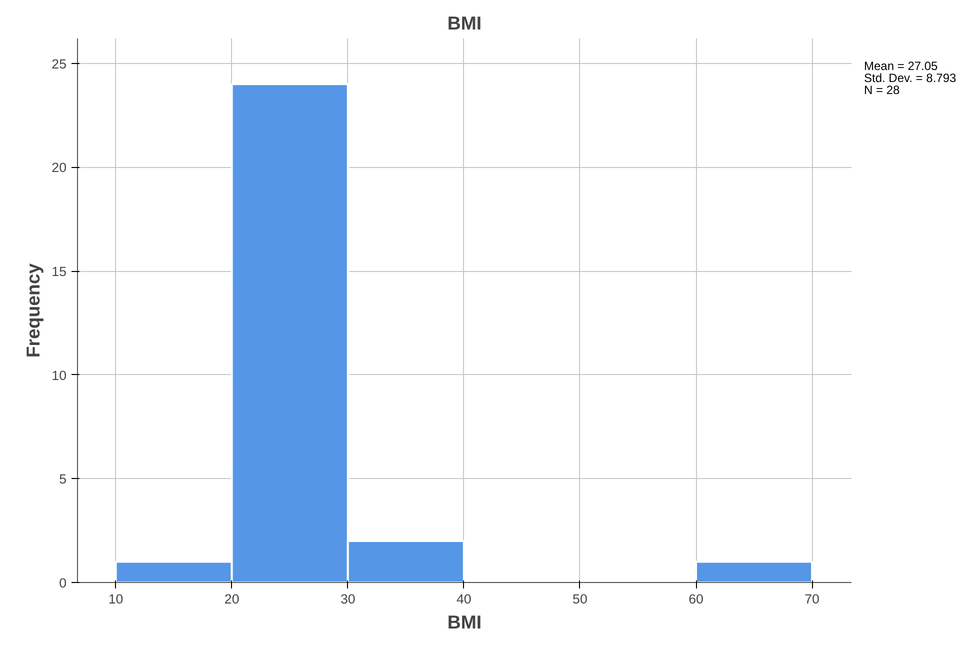  I want to click on y-tick-label: 15, so click(59, 272).